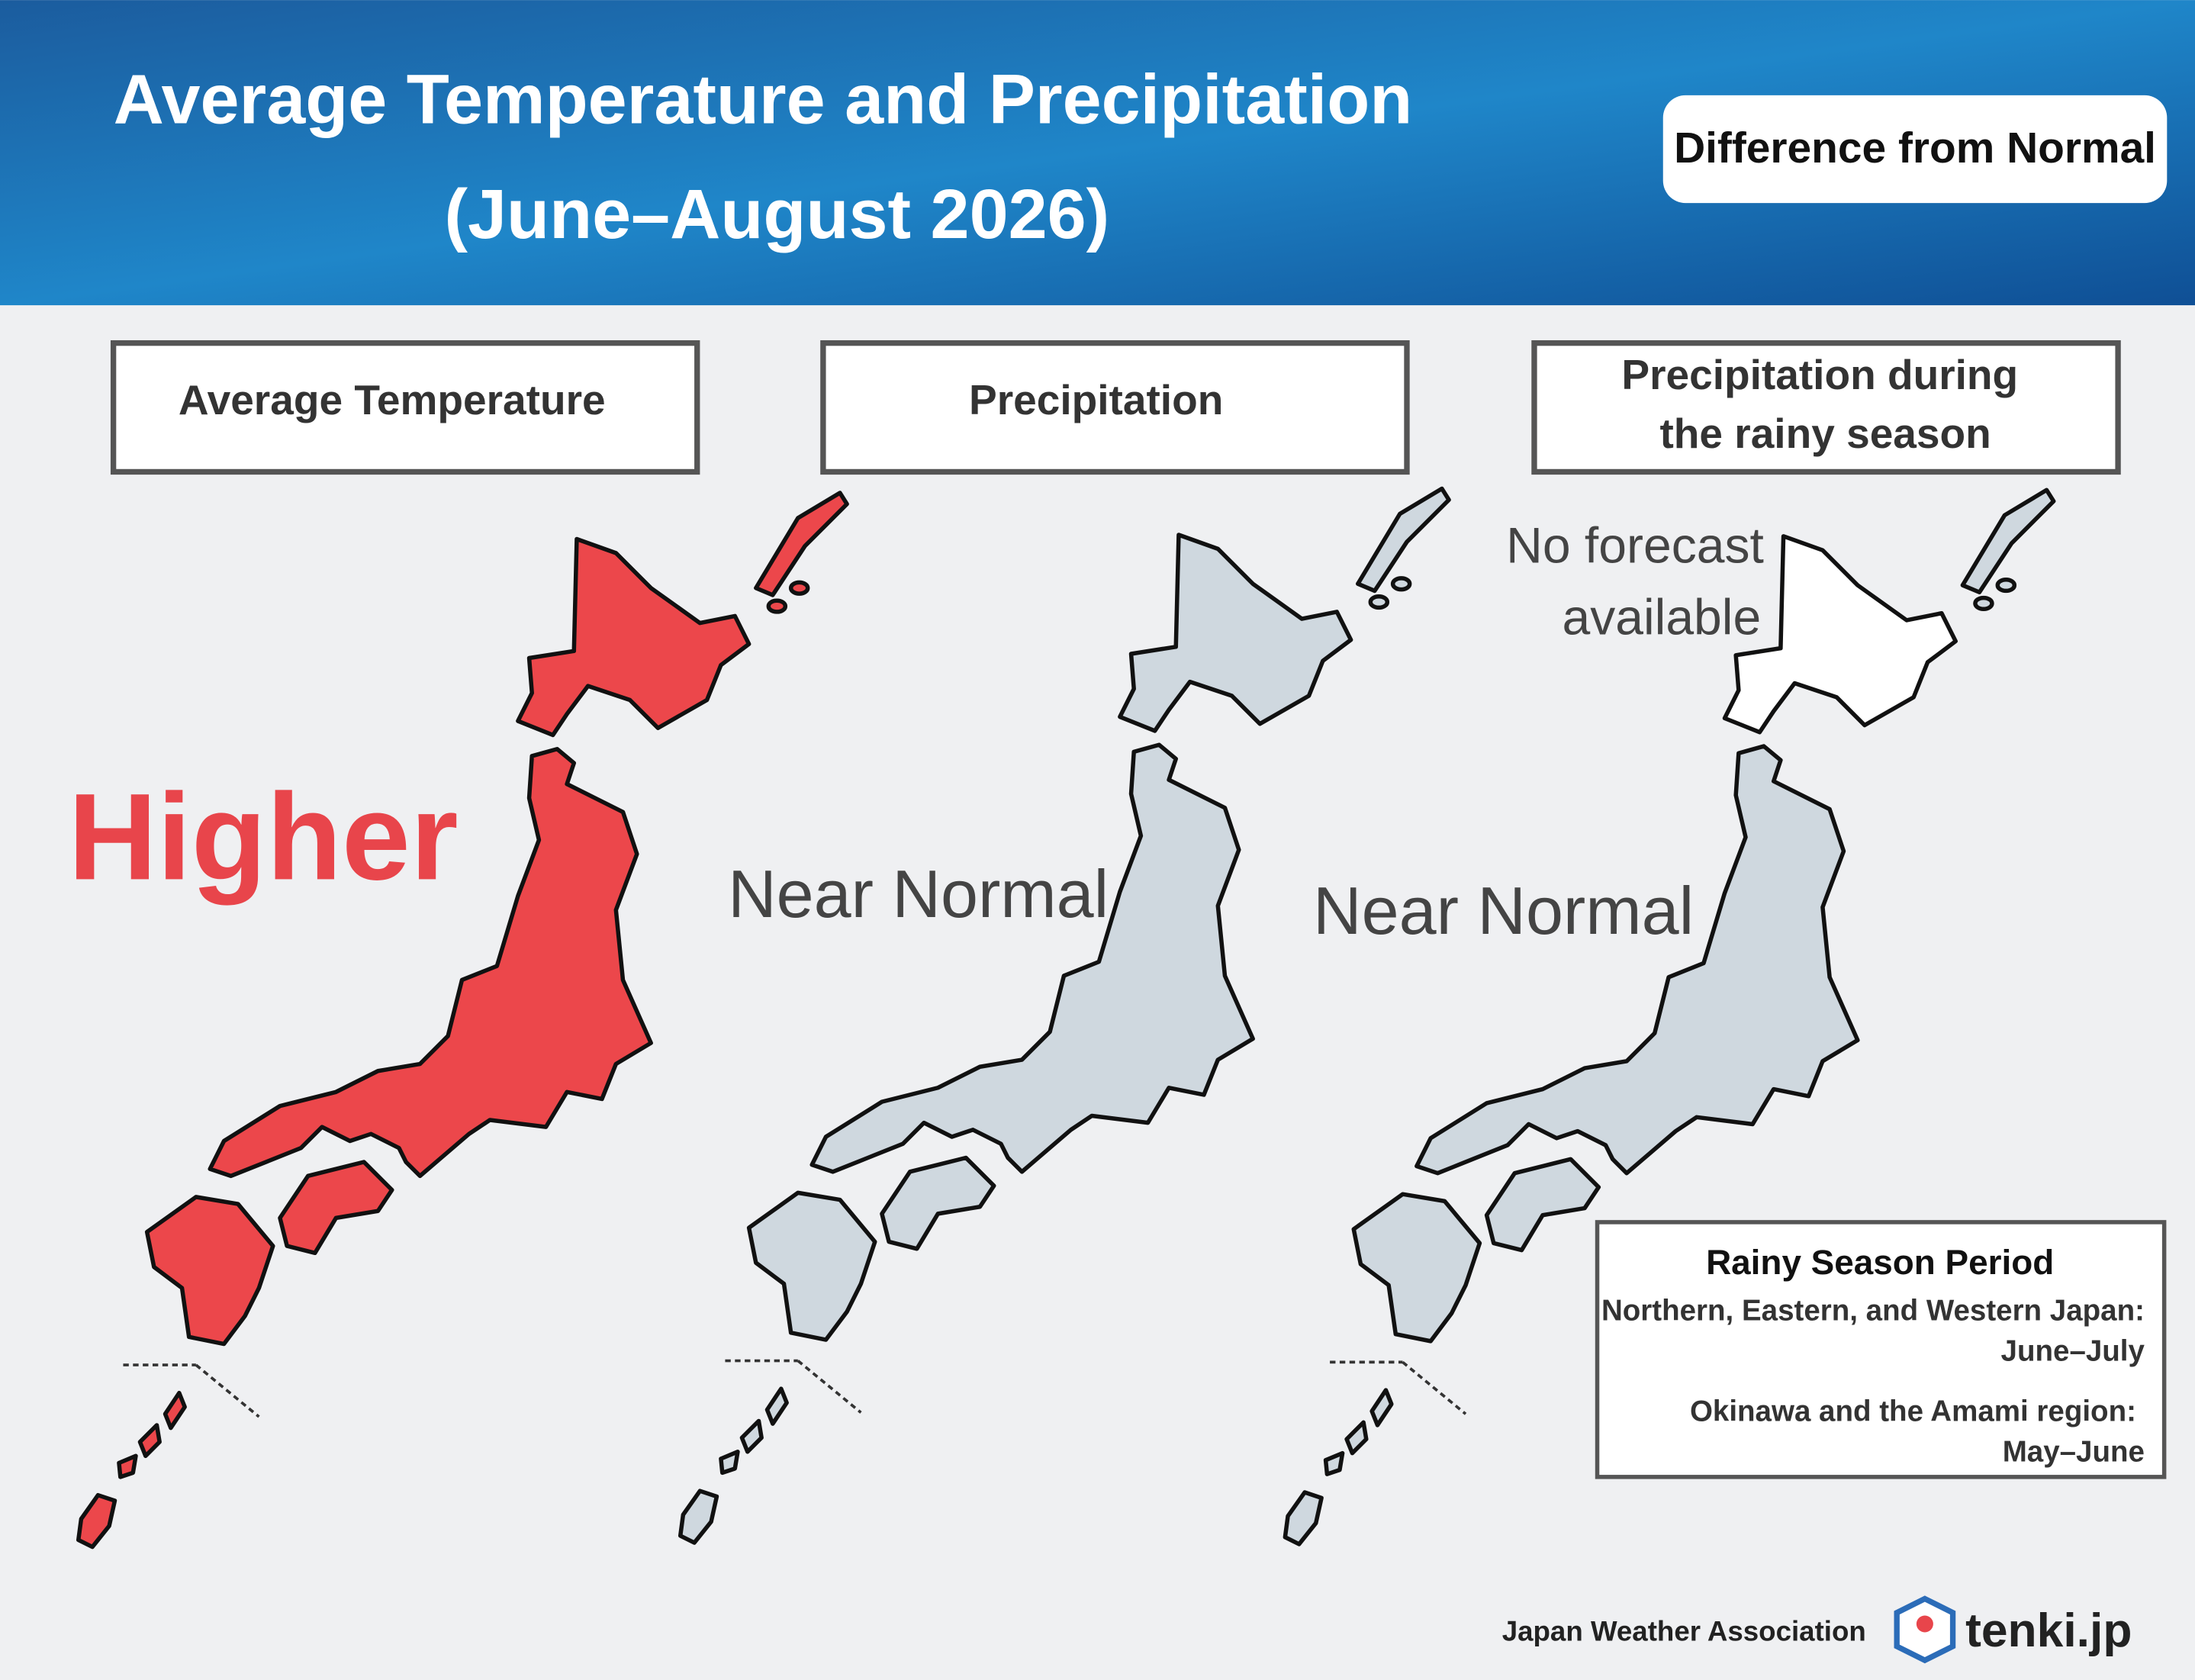  I want to click on heading: the rainy season, so click(1825, 434).